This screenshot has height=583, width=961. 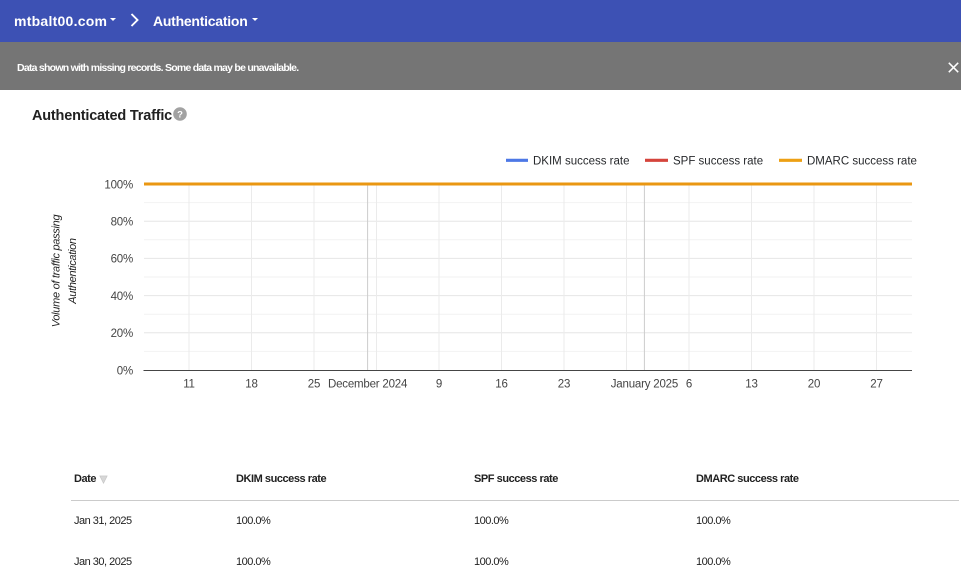 What do you see at coordinates (689, 384) in the screenshot?
I see `svg-text: 6` at bounding box center [689, 384].